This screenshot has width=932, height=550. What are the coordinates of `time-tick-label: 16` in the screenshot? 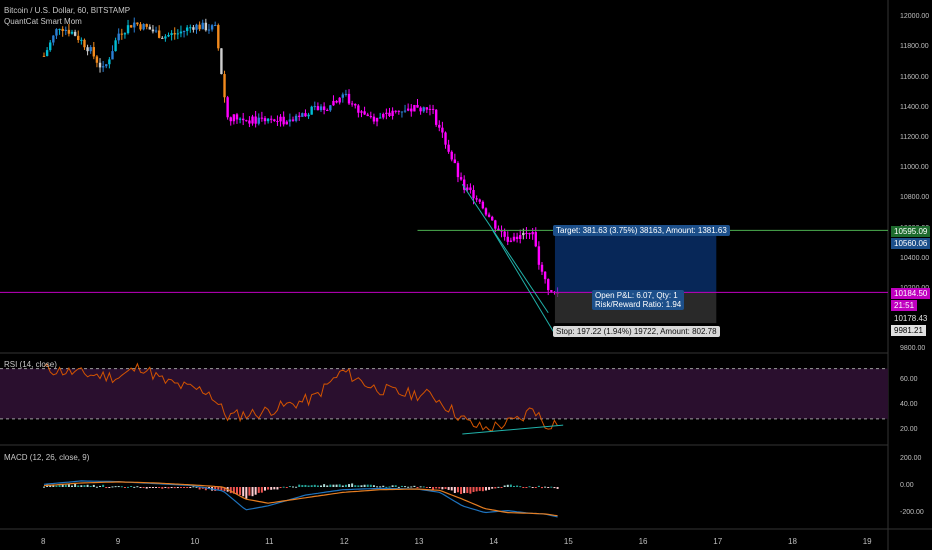 It's located at (643, 541).